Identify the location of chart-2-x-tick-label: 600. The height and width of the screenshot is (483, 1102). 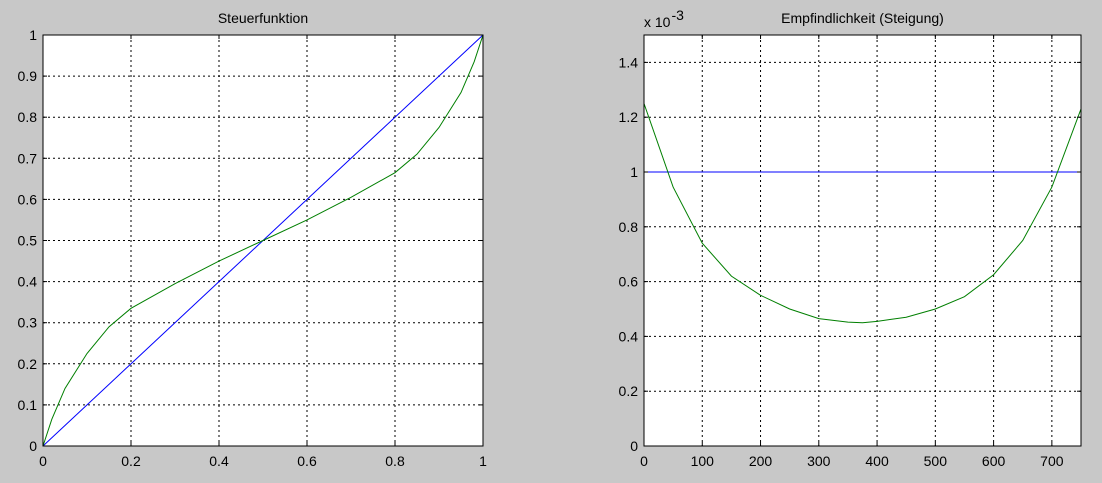
(994, 461).